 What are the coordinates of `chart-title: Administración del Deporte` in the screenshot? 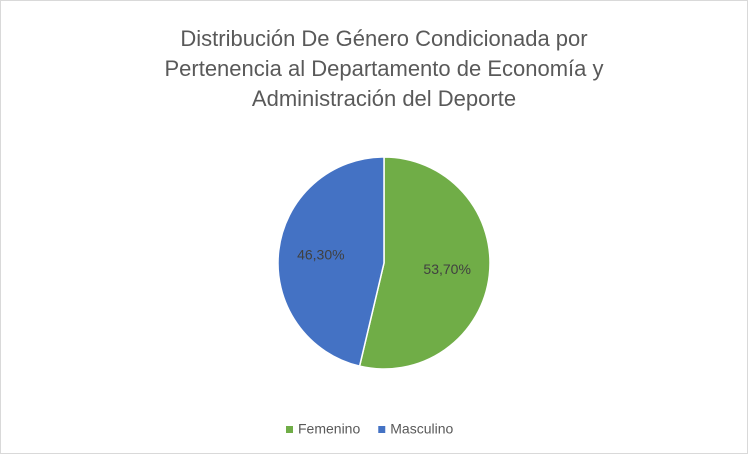 It's located at (384, 98).